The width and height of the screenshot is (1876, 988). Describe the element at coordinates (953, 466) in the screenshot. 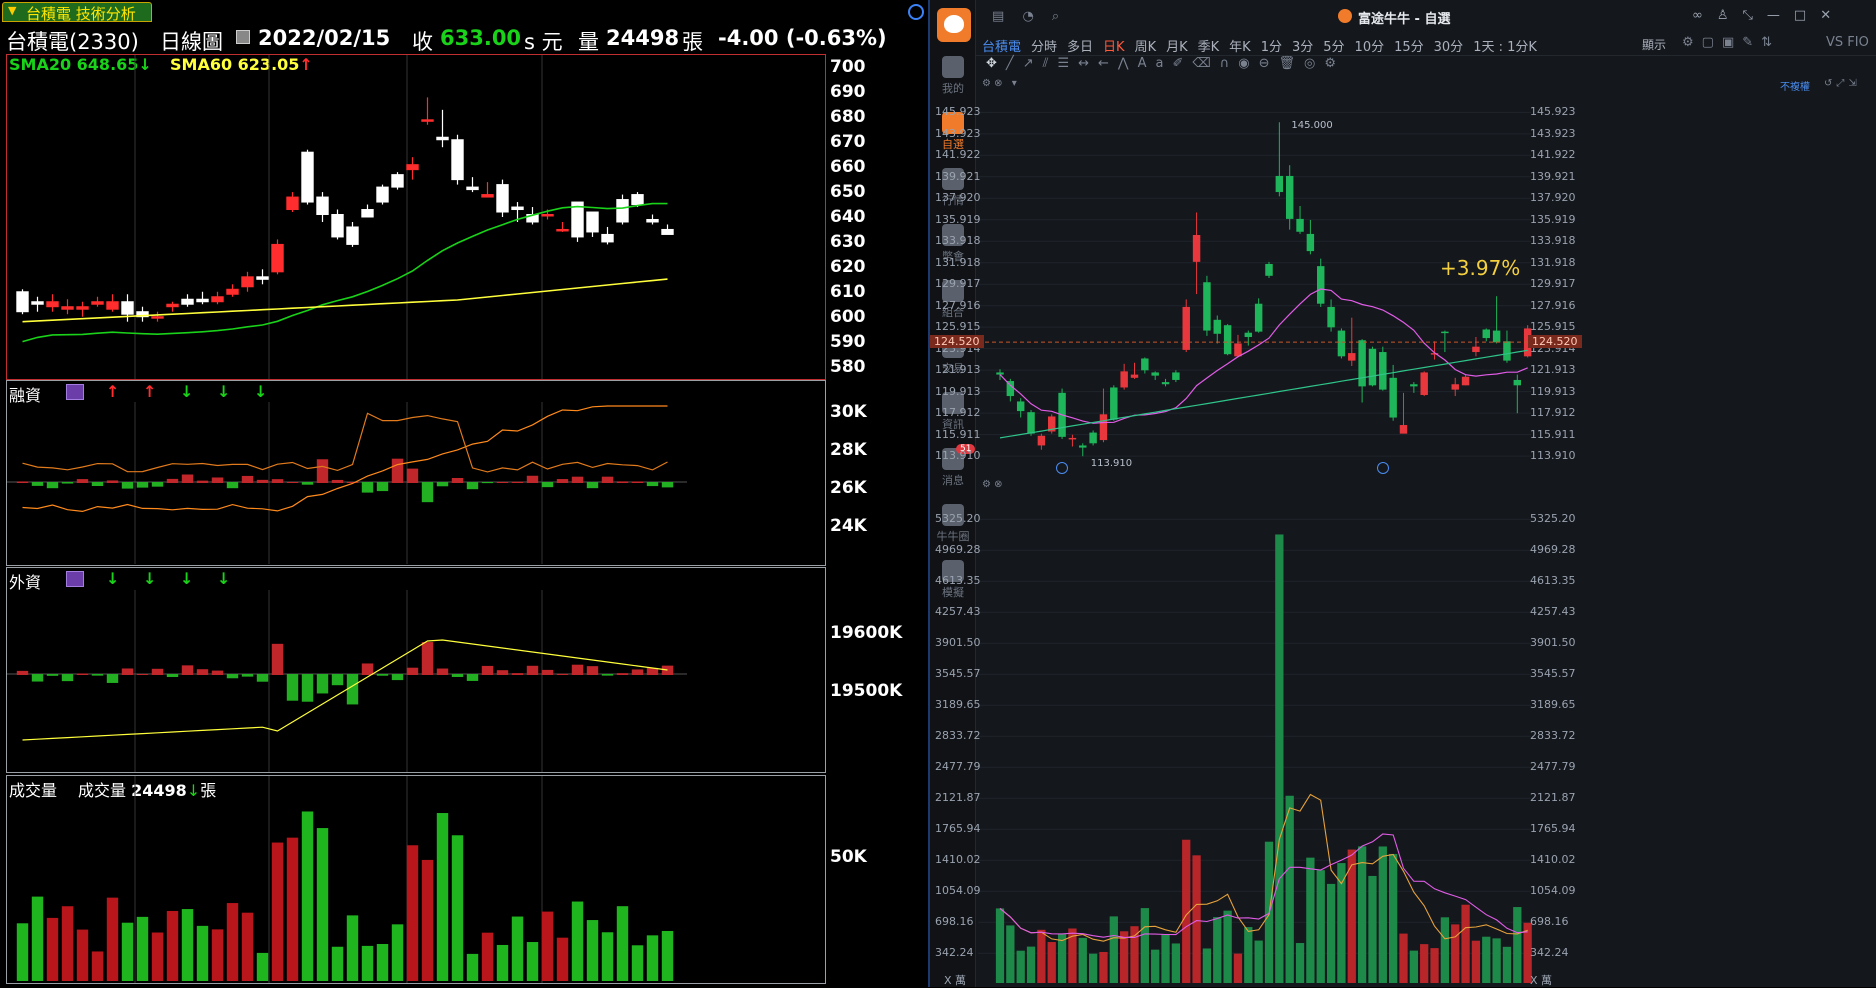

I see `sidebar-item-message: 消息 51` at that location.